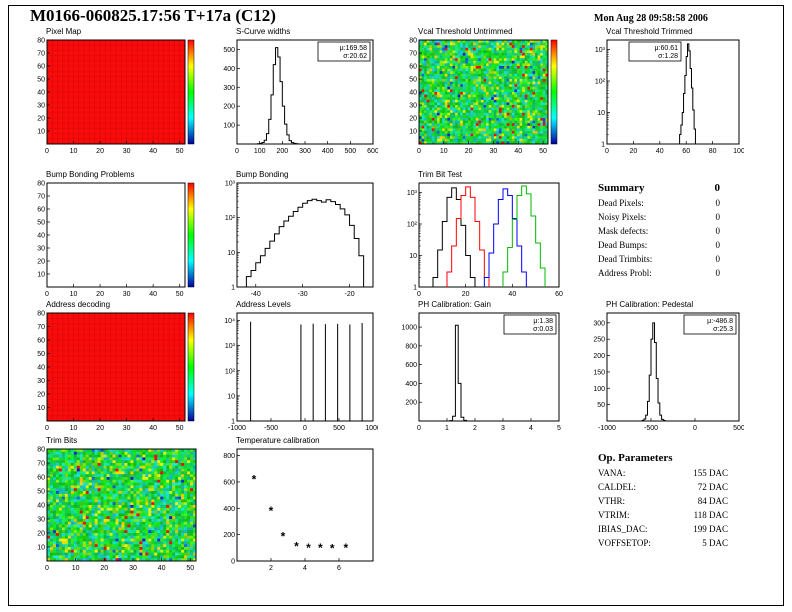 The image size is (792, 612). What do you see at coordinates (271, 568) in the screenshot?
I see `svg-text: 2` at bounding box center [271, 568].